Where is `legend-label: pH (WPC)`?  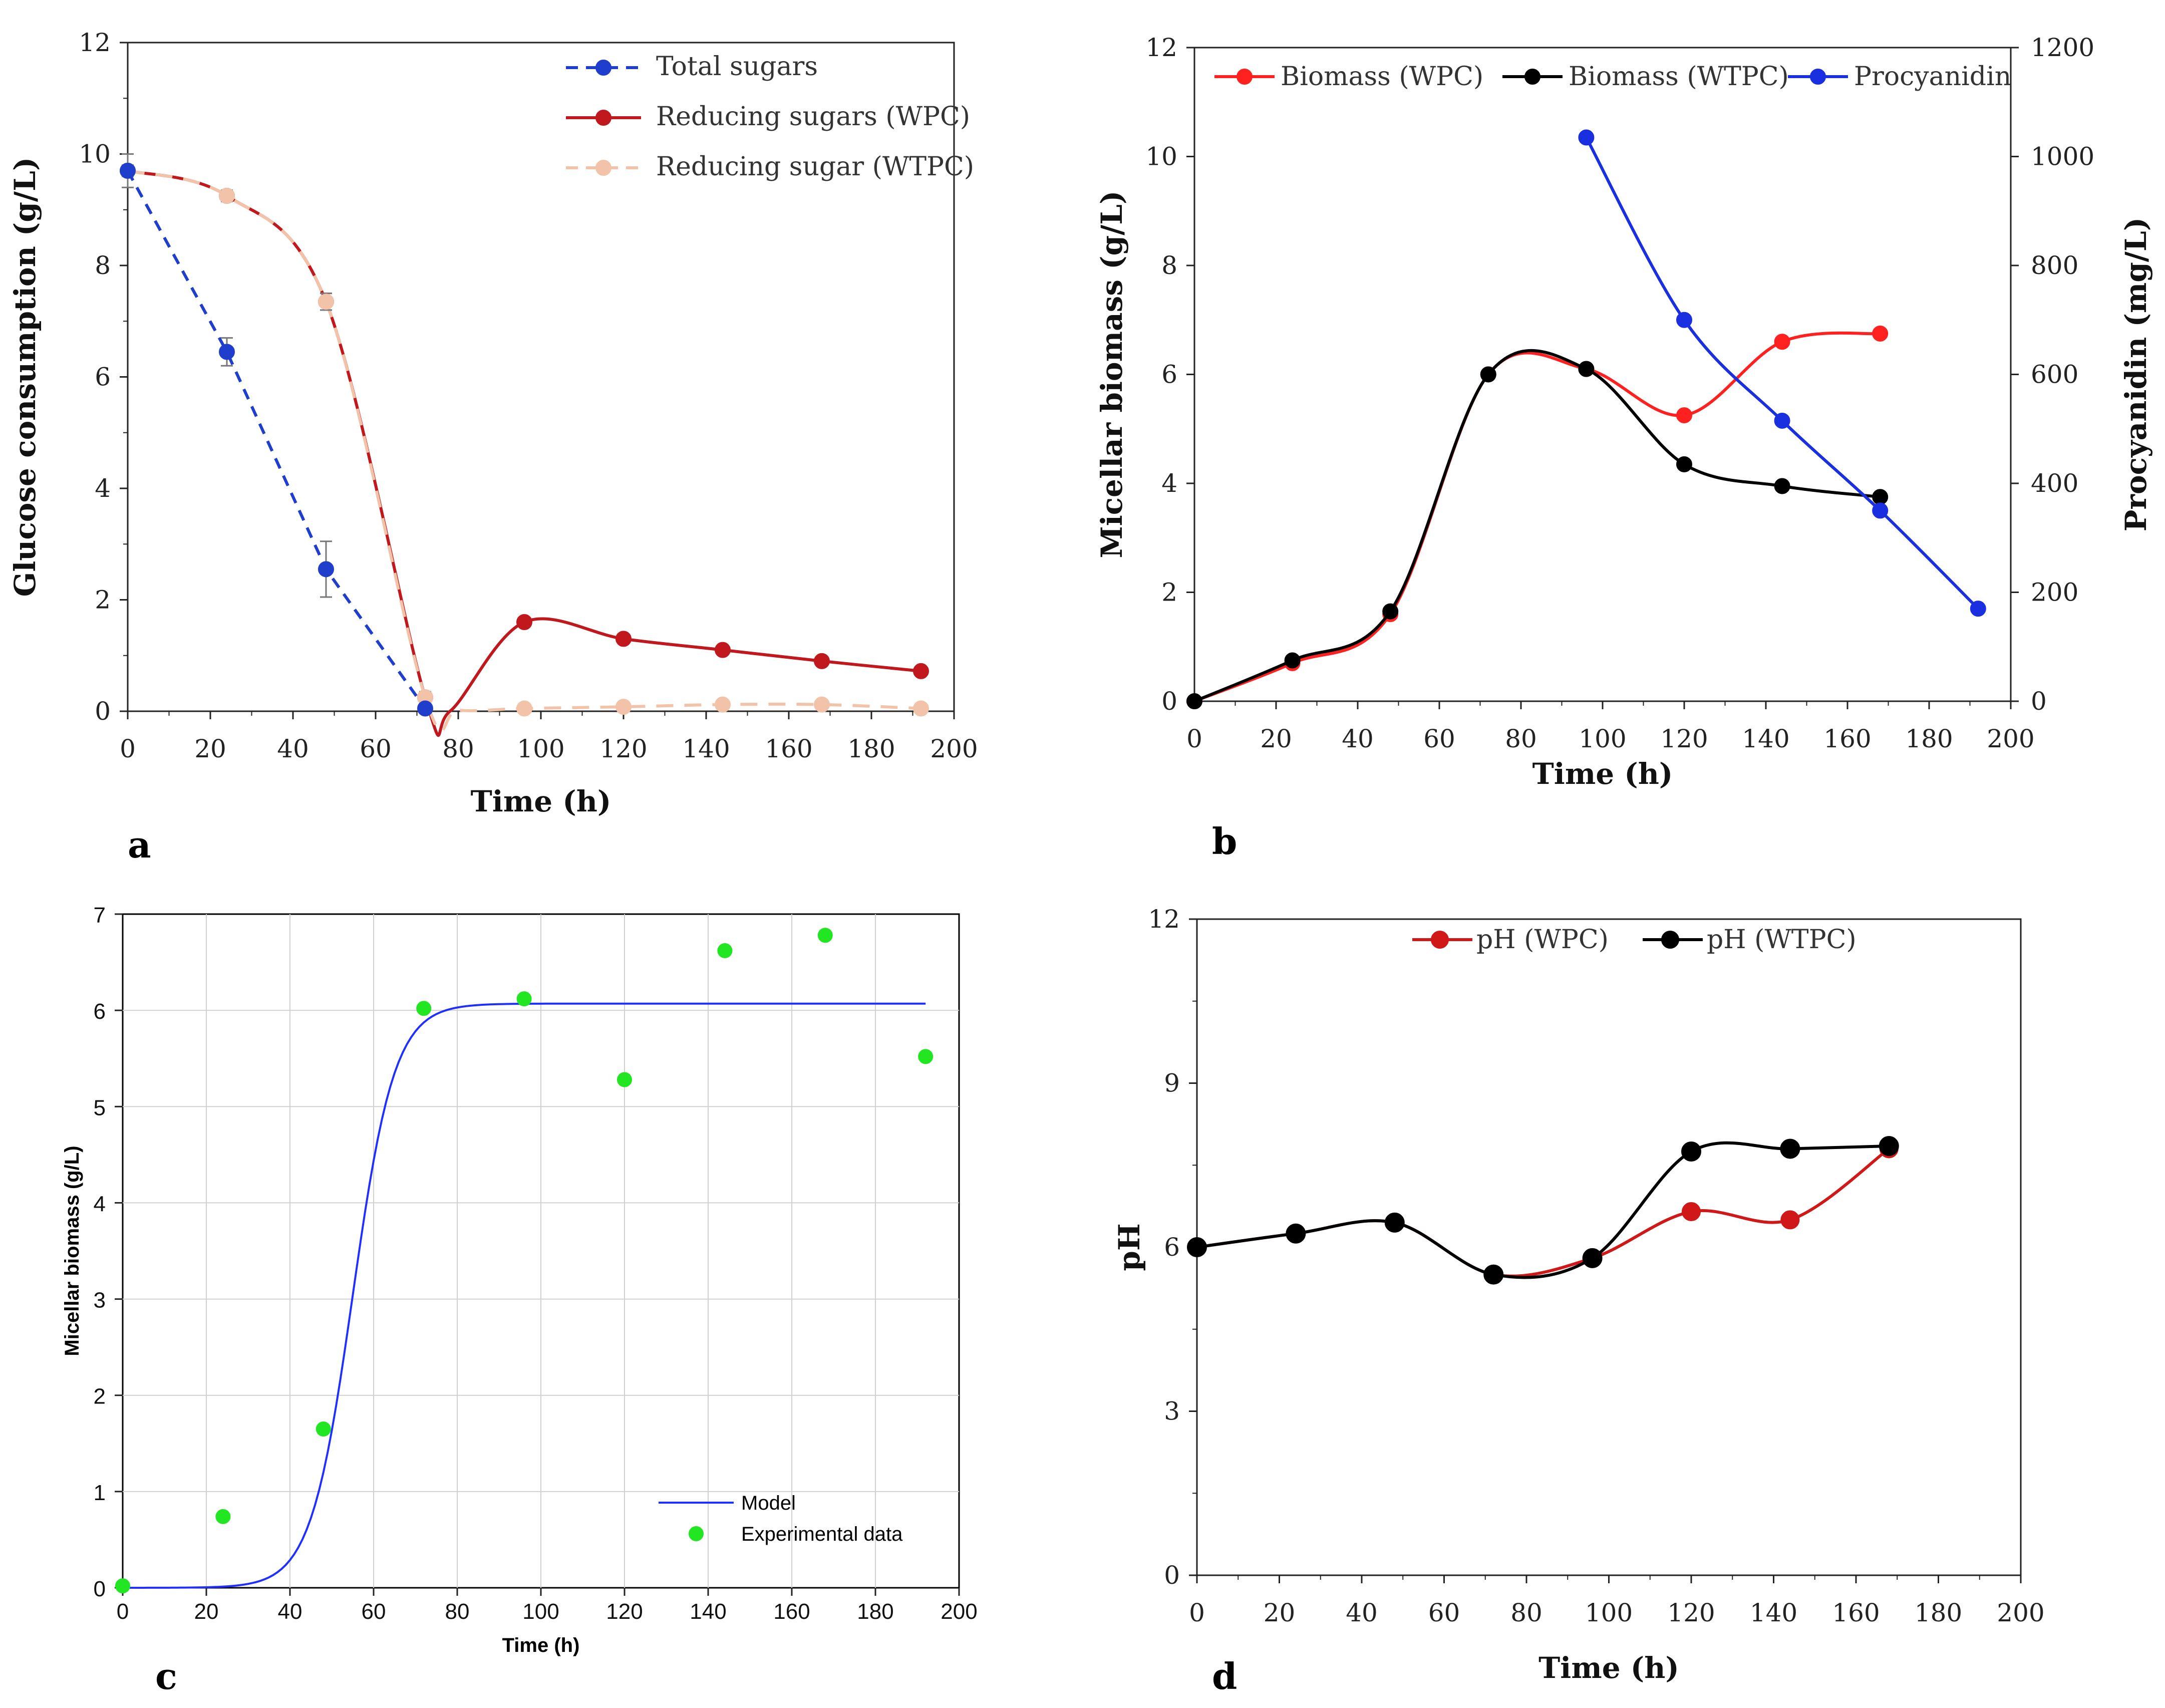
legend-label: pH (WPC) is located at coordinates (1542, 940).